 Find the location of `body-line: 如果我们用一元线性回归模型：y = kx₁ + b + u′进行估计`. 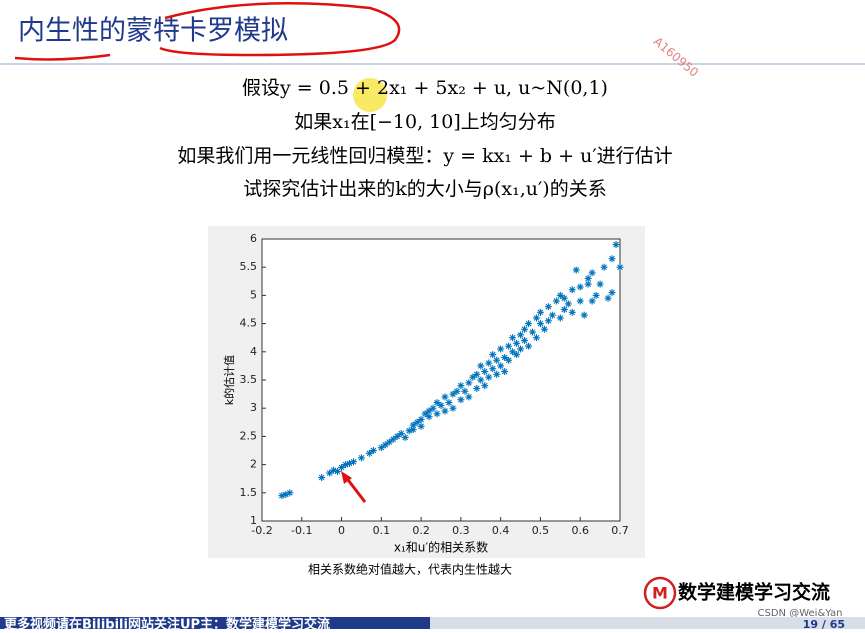

body-line: 如果我们用一元线性回归模型：y = kx₁ + b + u′进行估计 is located at coordinates (424, 156).